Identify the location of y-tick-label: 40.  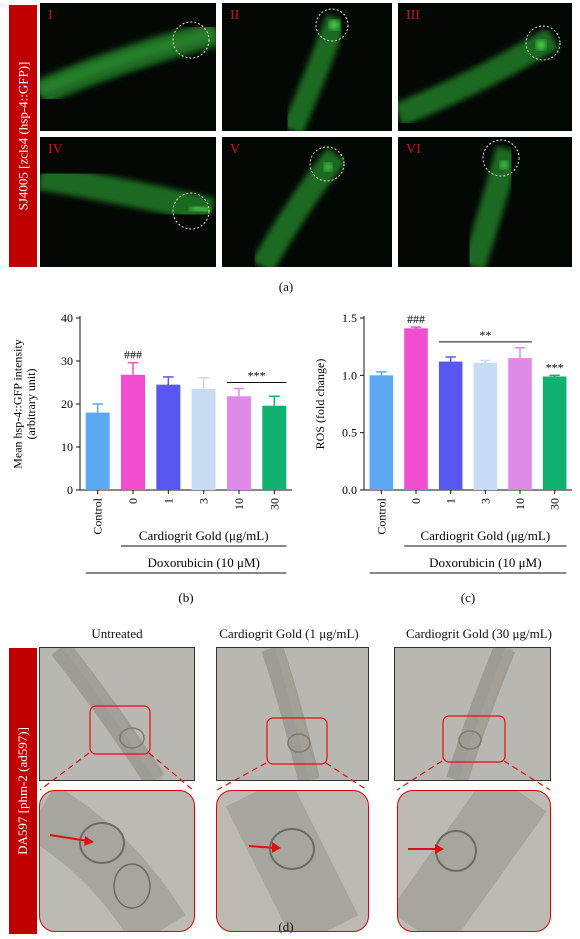
(67, 318).